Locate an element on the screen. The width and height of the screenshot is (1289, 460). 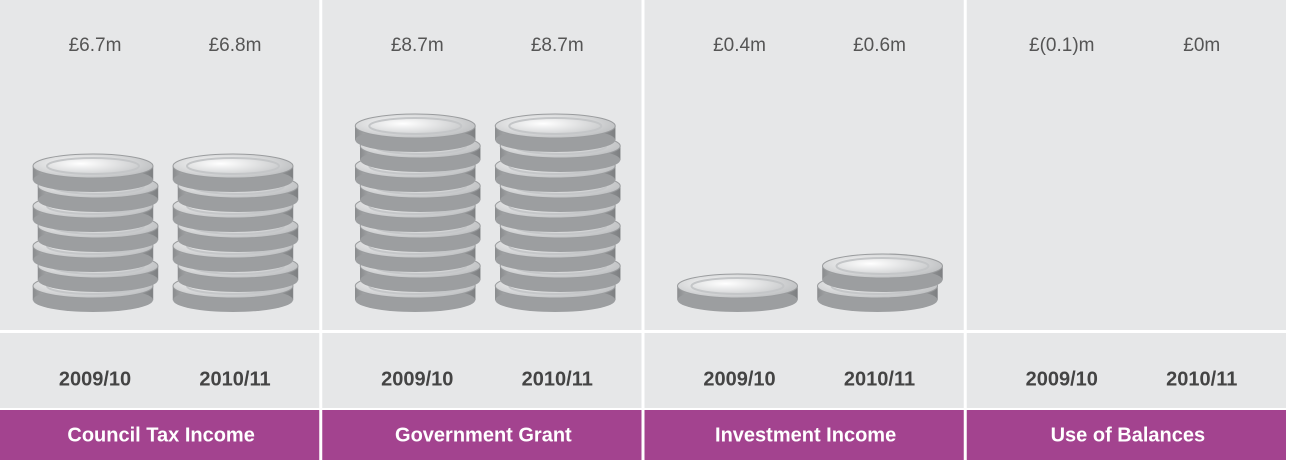
value-label: £0m is located at coordinates (1201, 45).